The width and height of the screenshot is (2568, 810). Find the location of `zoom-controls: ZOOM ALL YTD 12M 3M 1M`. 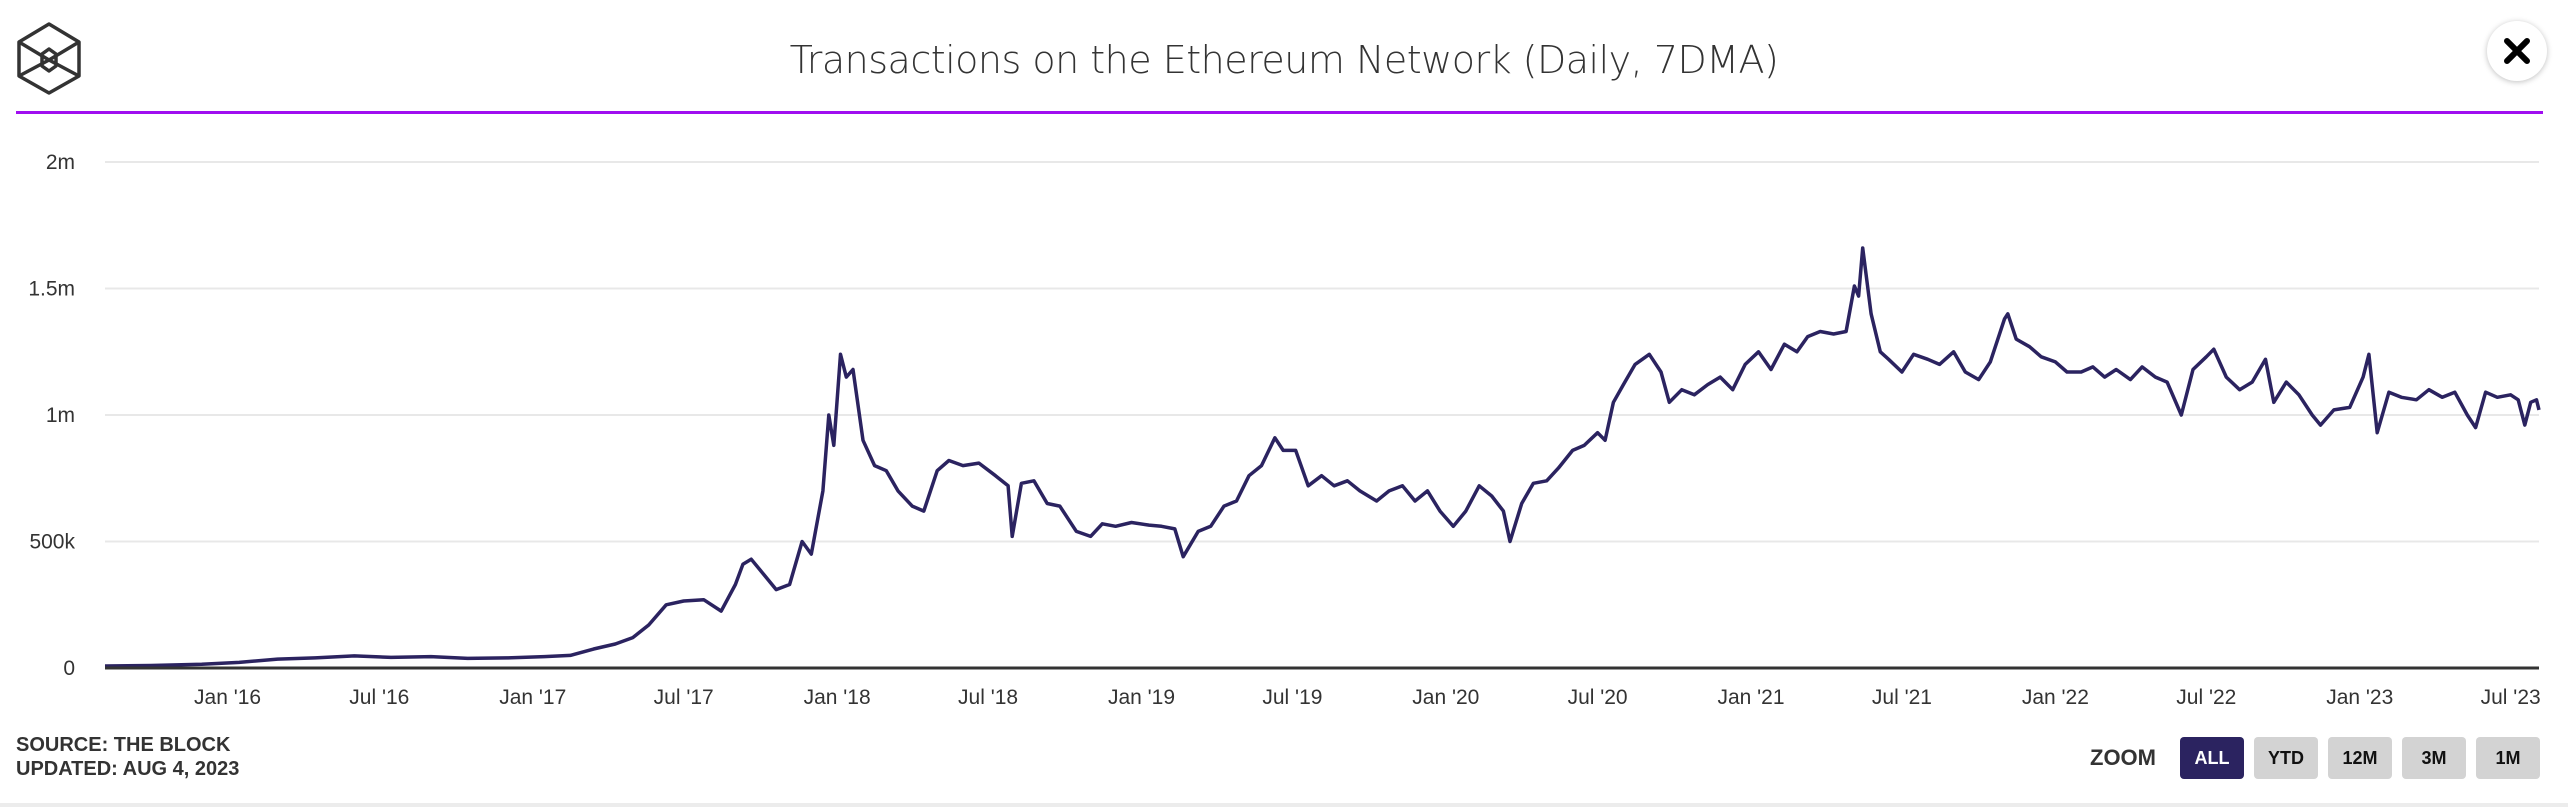

zoom-controls: ZOOM ALL YTD 12M 3M 1M is located at coordinates (2315, 758).